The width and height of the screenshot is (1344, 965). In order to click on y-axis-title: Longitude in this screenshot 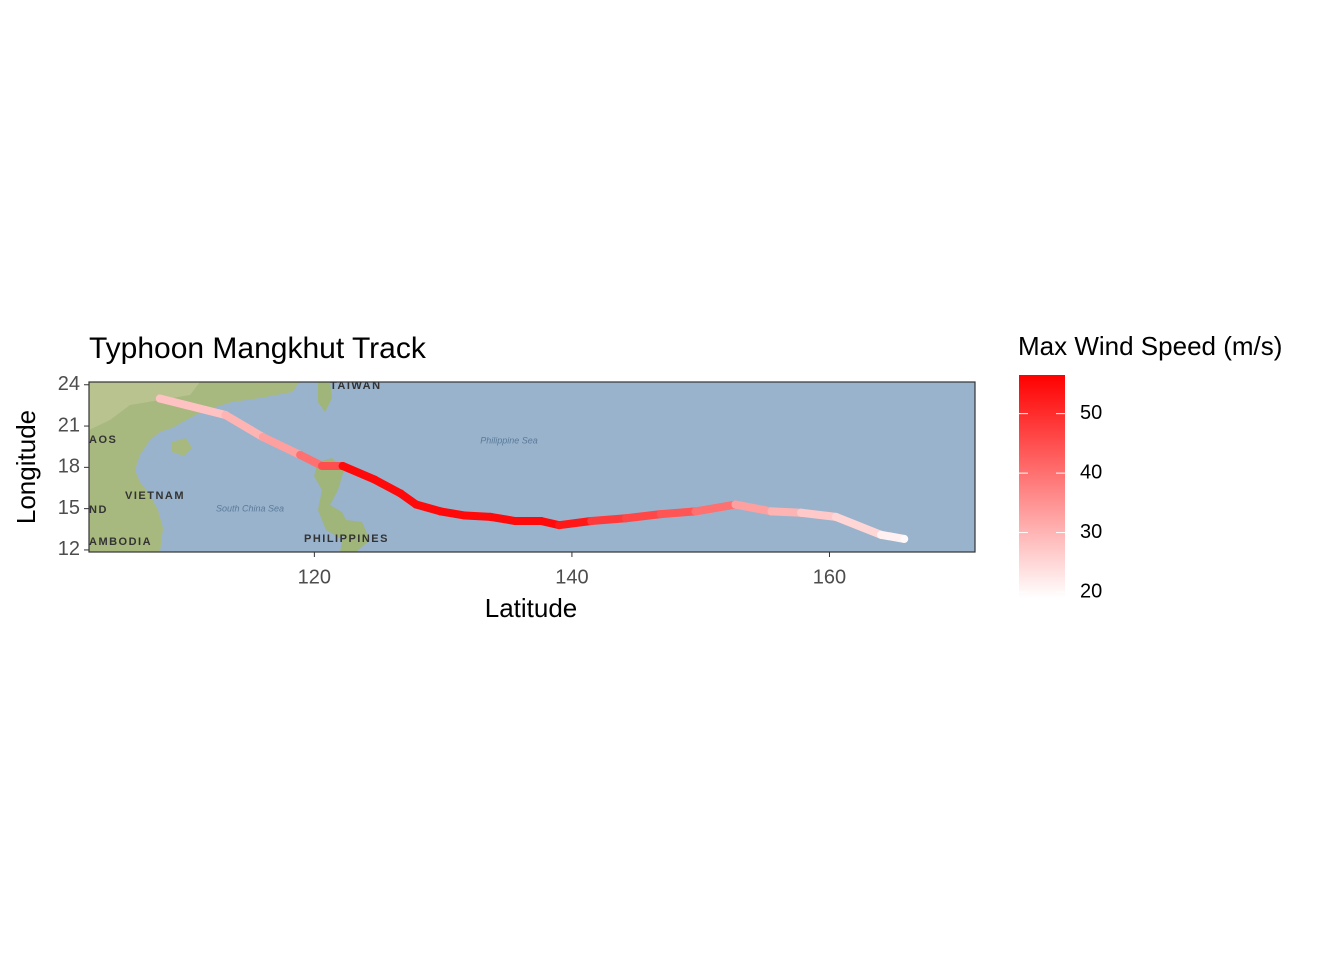, I will do `click(26, 467)`.